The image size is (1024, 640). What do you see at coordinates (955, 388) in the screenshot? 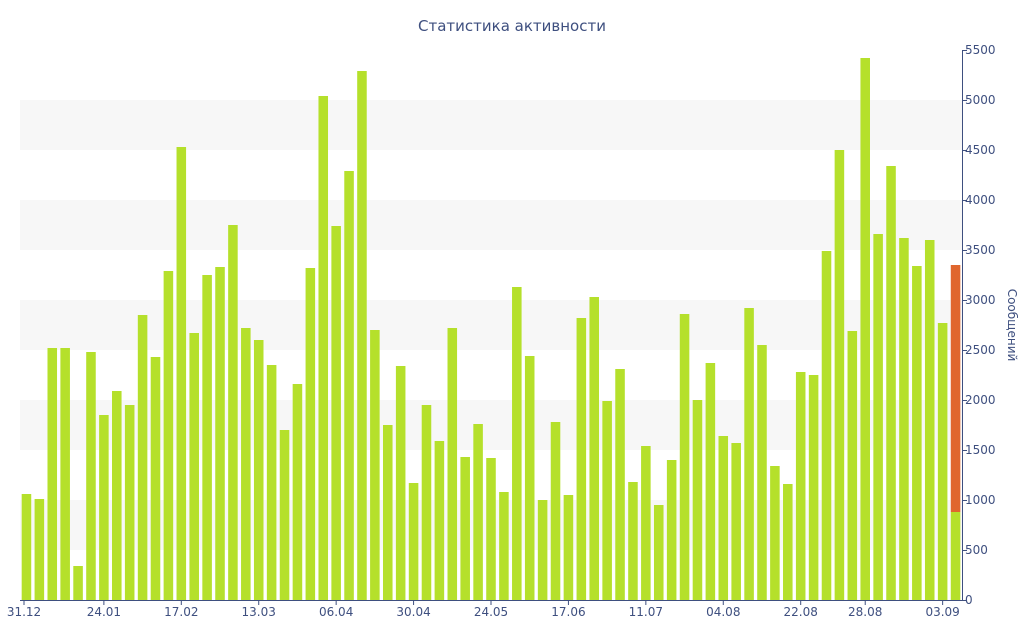
I see `bar-highlight` at bounding box center [955, 388].